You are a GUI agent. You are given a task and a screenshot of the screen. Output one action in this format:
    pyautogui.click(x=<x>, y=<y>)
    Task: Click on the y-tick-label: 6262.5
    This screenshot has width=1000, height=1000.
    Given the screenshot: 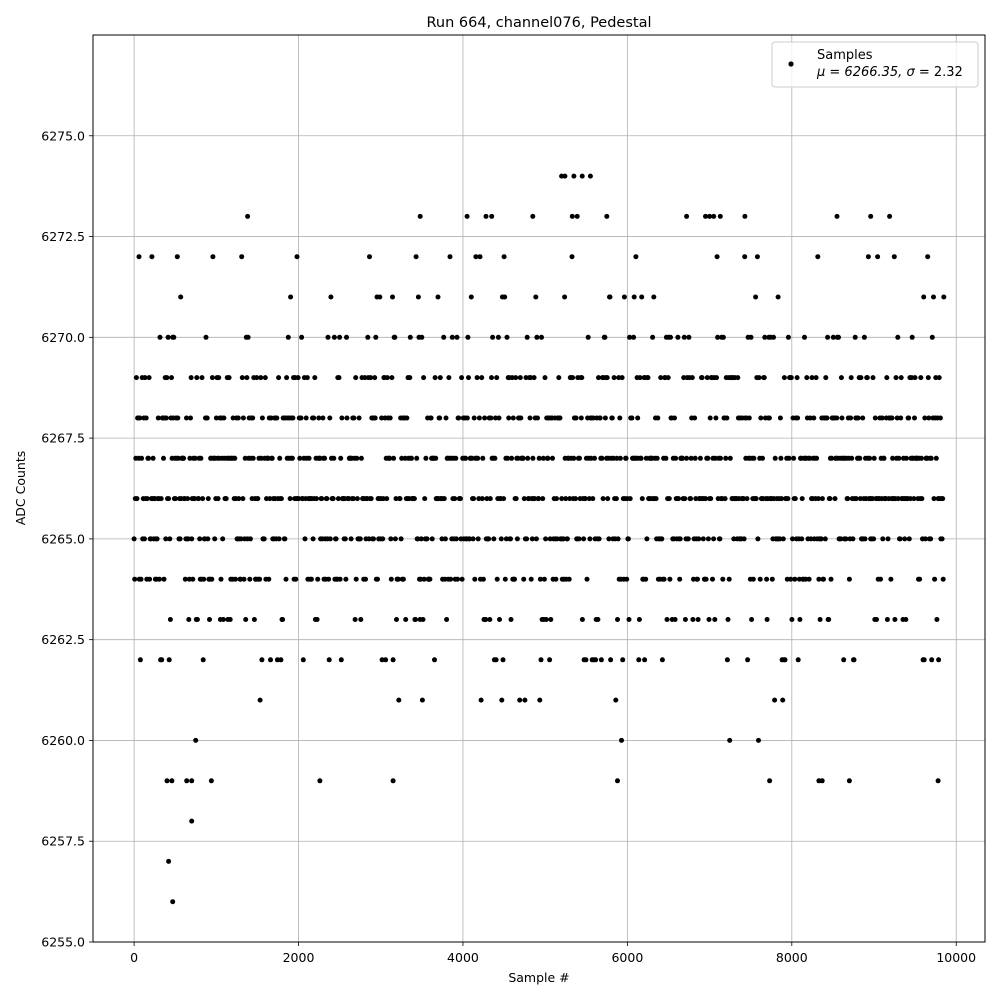 What is the action you would take?
    pyautogui.click(x=63, y=639)
    